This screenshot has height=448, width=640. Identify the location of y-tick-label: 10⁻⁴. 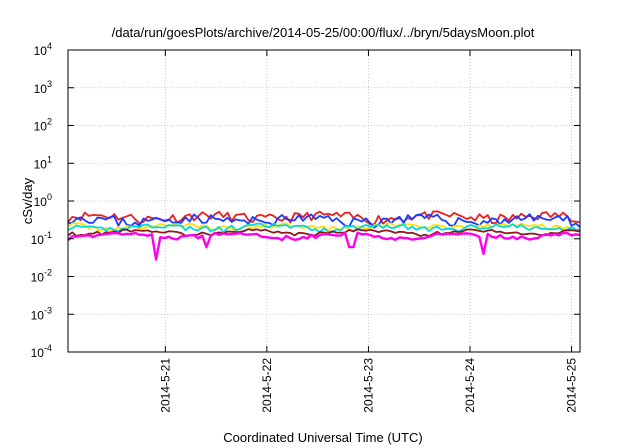
(41, 351).